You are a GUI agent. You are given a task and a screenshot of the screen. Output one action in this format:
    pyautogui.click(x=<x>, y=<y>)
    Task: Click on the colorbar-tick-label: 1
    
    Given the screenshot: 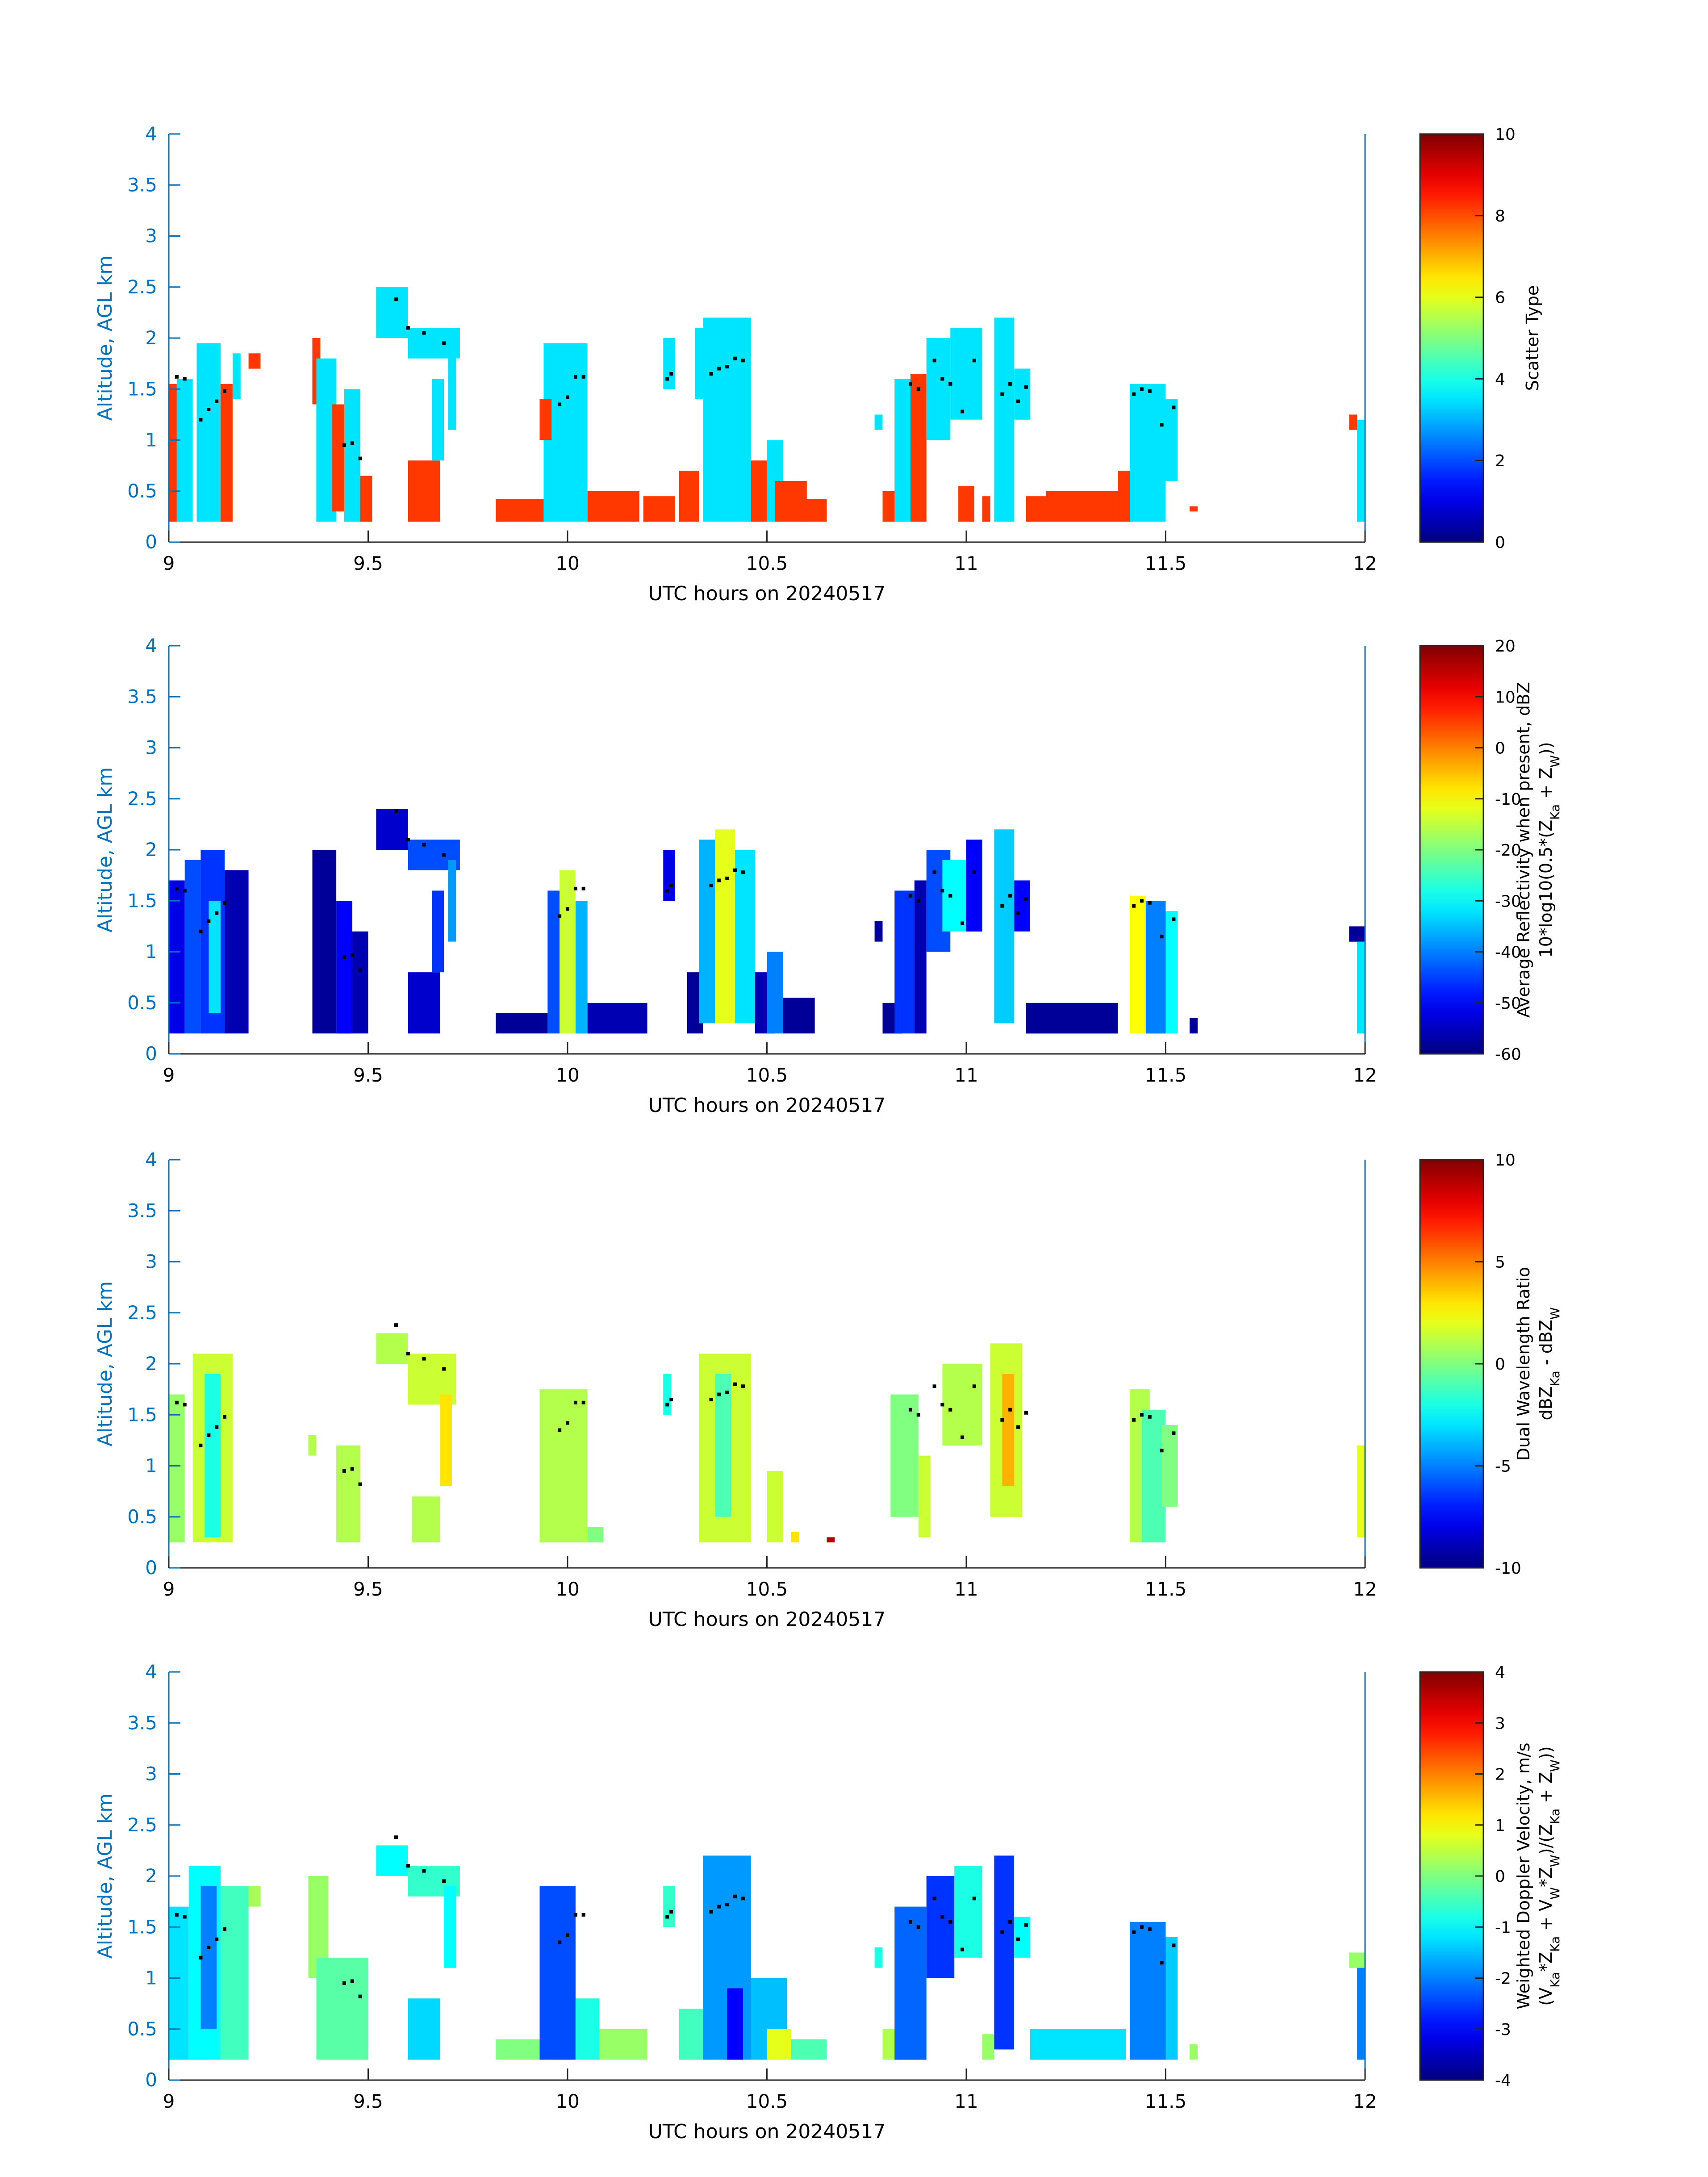 What is the action you would take?
    pyautogui.click(x=1500, y=1826)
    